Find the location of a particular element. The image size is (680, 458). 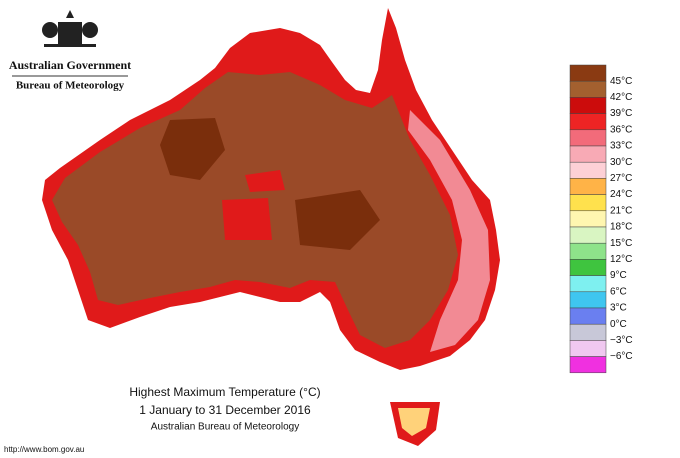

tasmania-inland is located at coordinates (414, 422).